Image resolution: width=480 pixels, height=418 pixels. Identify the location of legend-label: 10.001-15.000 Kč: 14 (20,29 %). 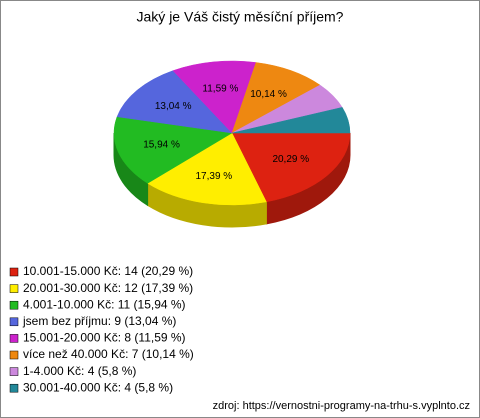
(108, 271).